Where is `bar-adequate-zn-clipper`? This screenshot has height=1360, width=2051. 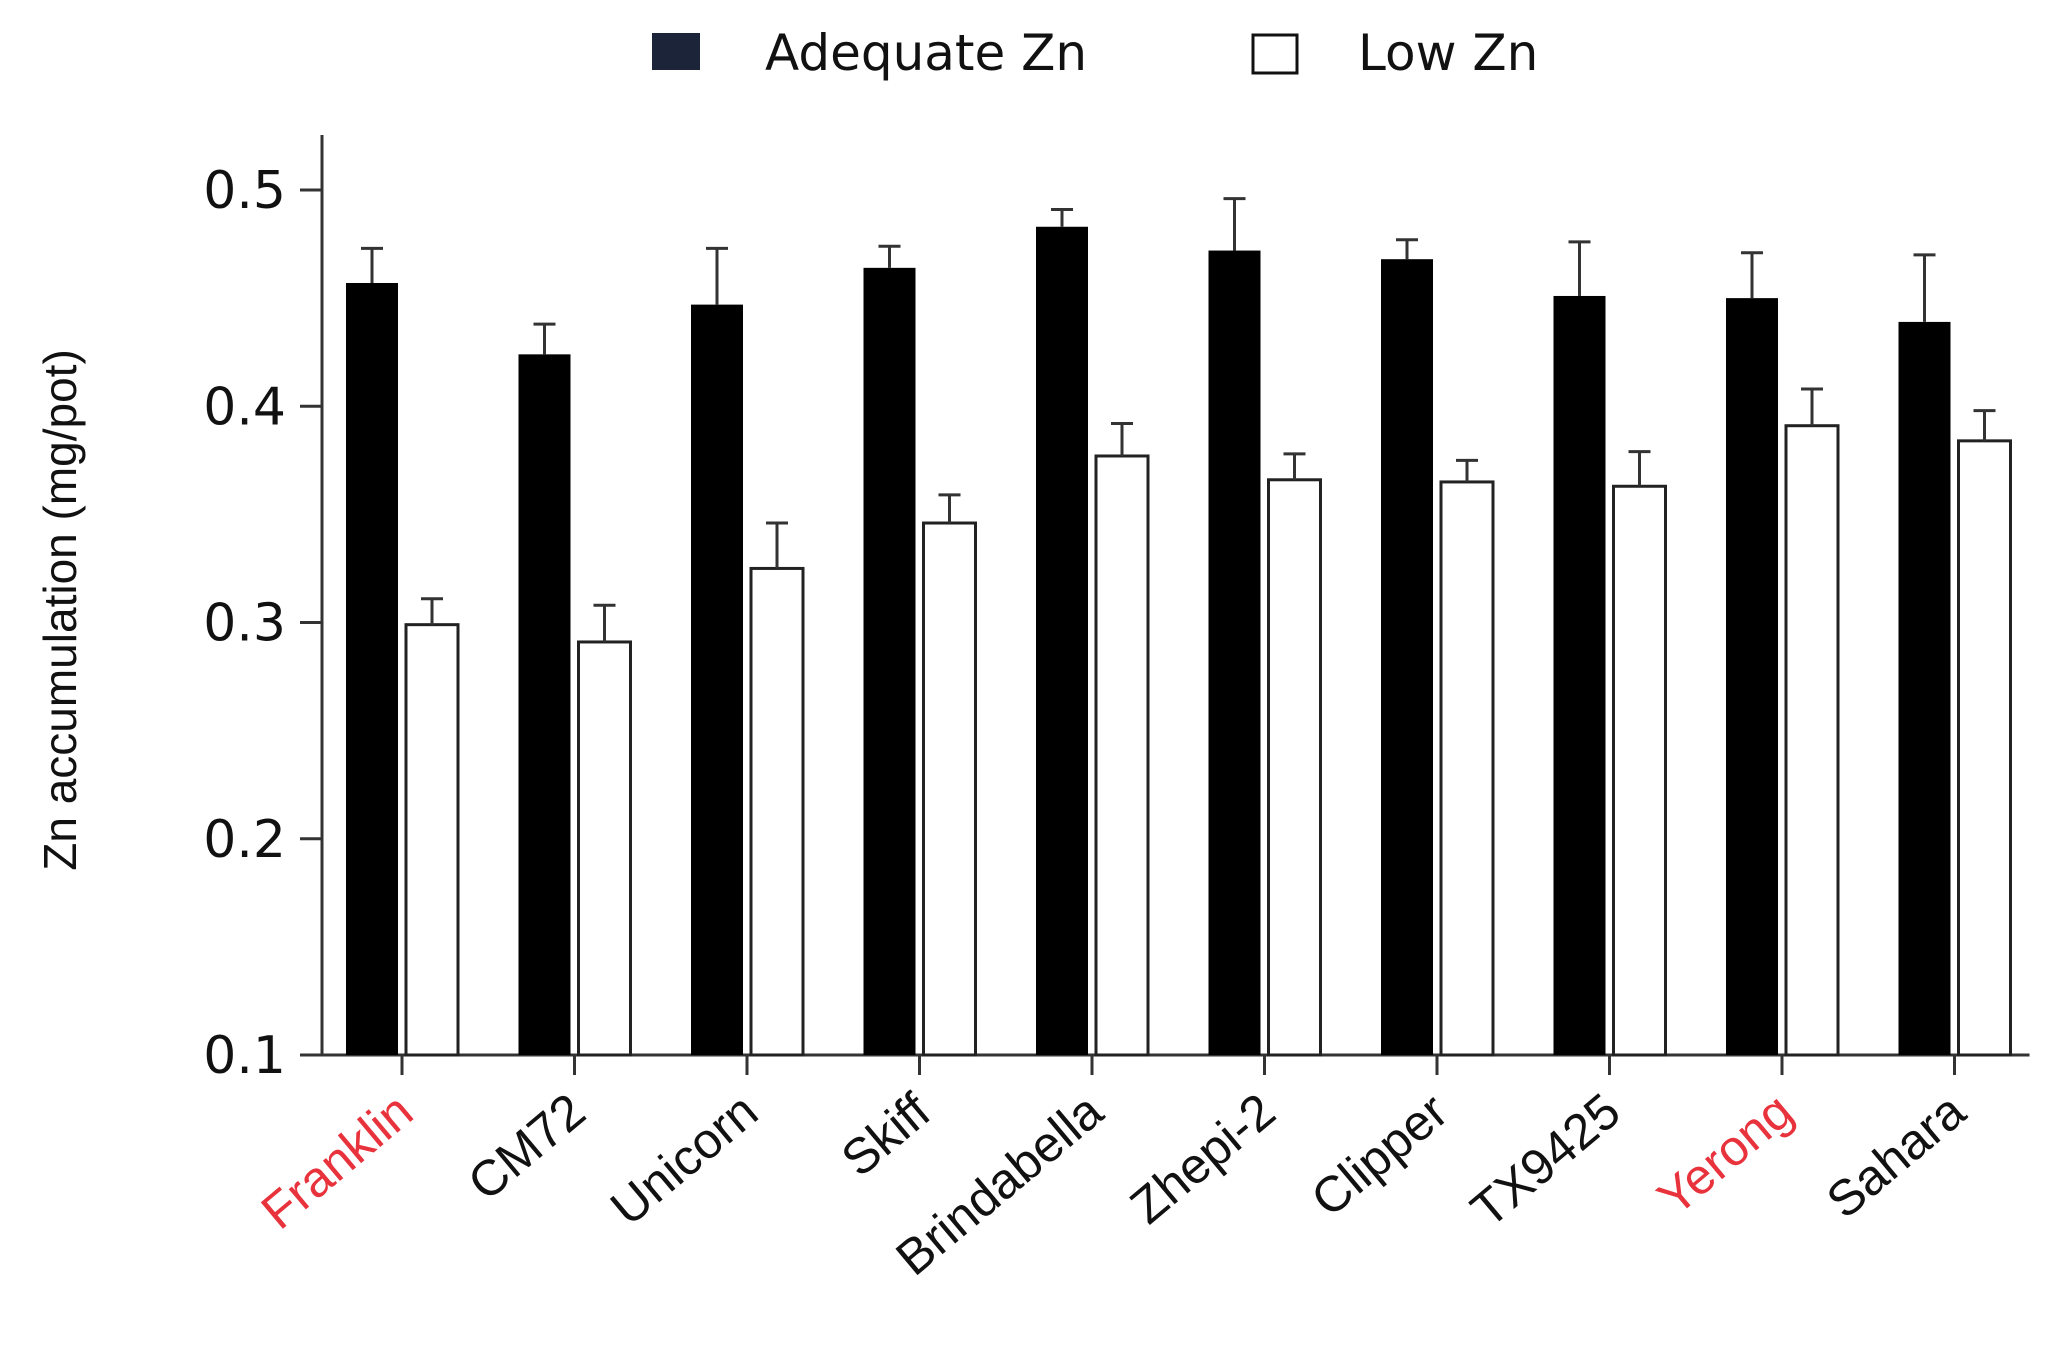
bar-adequate-zn-clipper is located at coordinates (1407, 657).